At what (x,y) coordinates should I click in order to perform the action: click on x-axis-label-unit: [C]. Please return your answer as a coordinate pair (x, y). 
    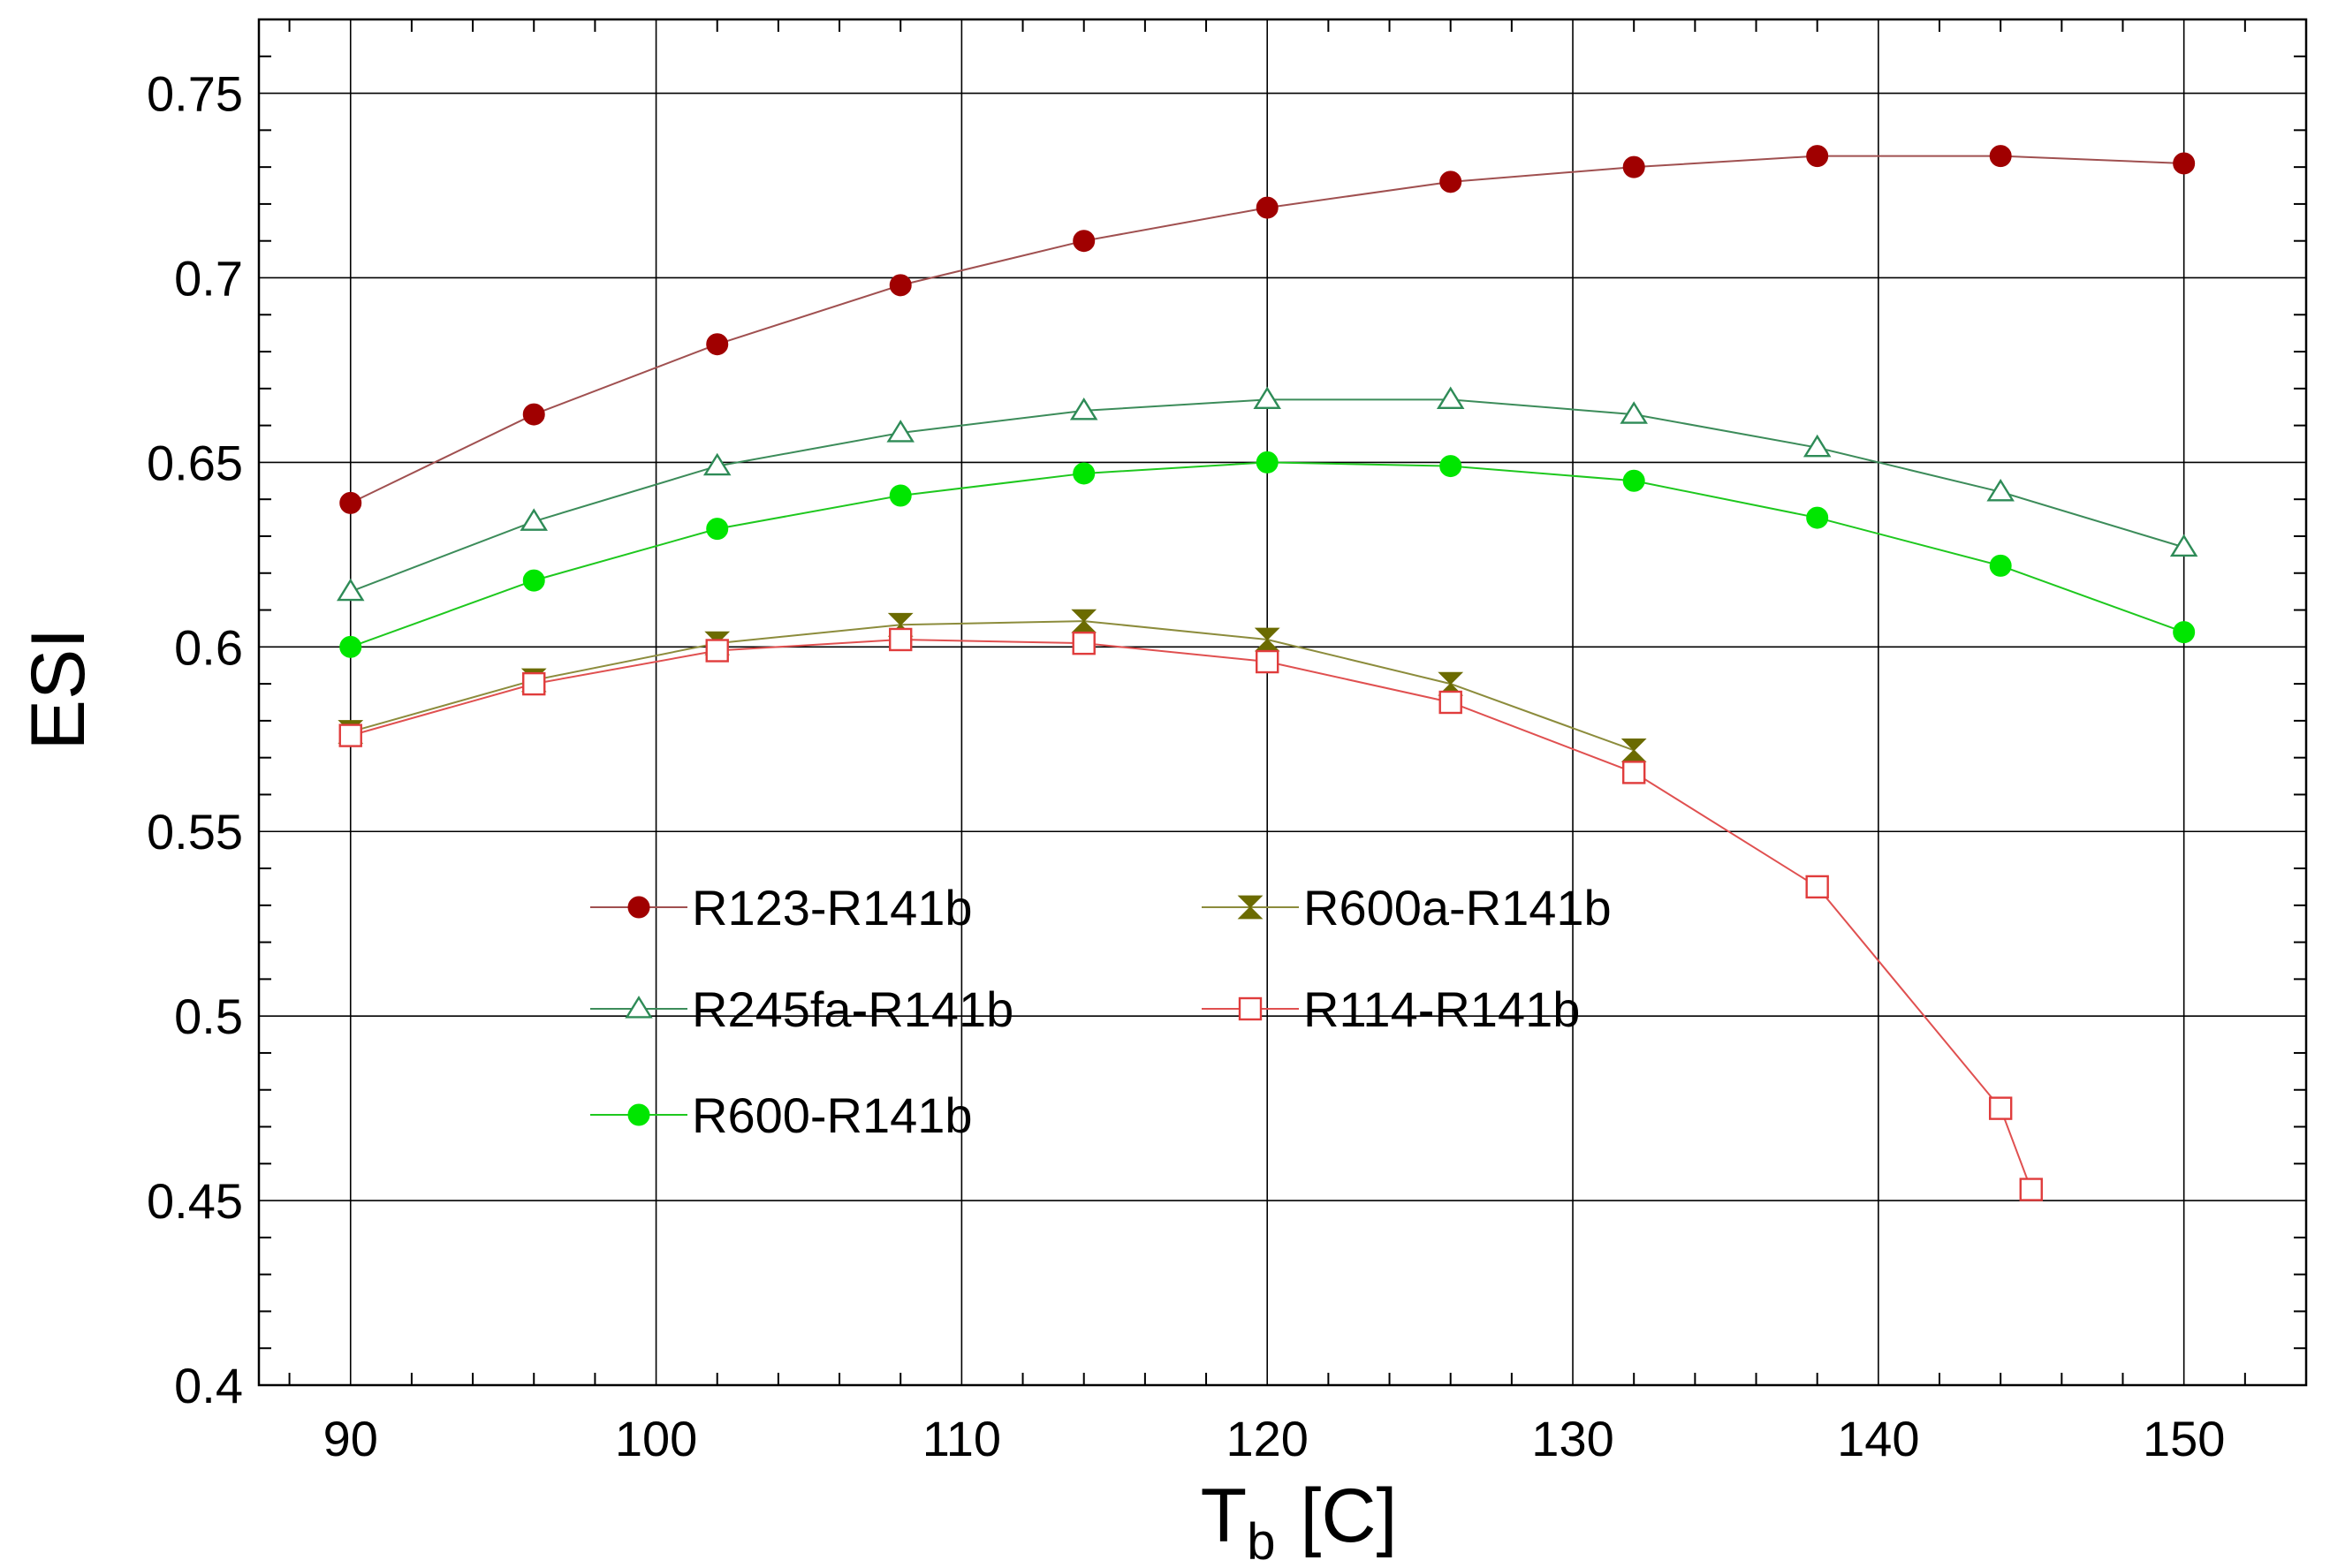
    Looking at the image, I should click on (1348, 1515).